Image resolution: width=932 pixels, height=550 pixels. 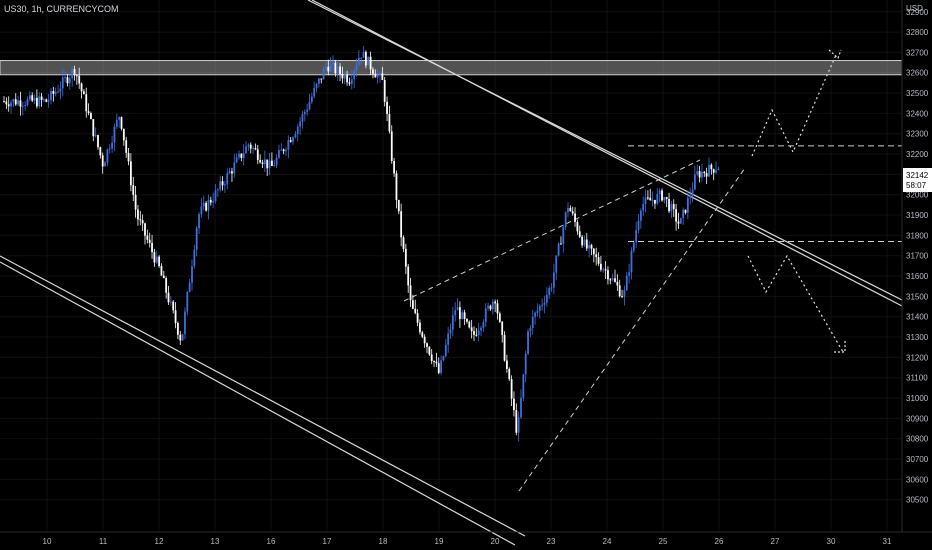 What do you see at coordinates (917, 256) in the screenshot?
I see `price-tick-label: 31700` at bounding box center [917, 256].